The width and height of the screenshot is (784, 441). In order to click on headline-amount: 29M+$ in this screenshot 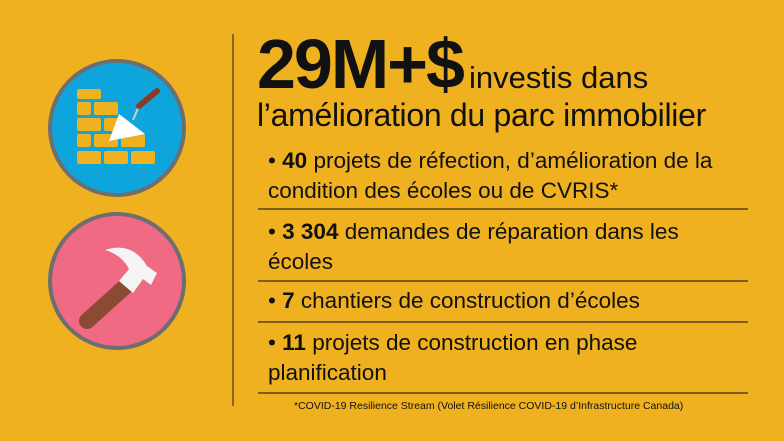, I will do `click(361, 64)`.